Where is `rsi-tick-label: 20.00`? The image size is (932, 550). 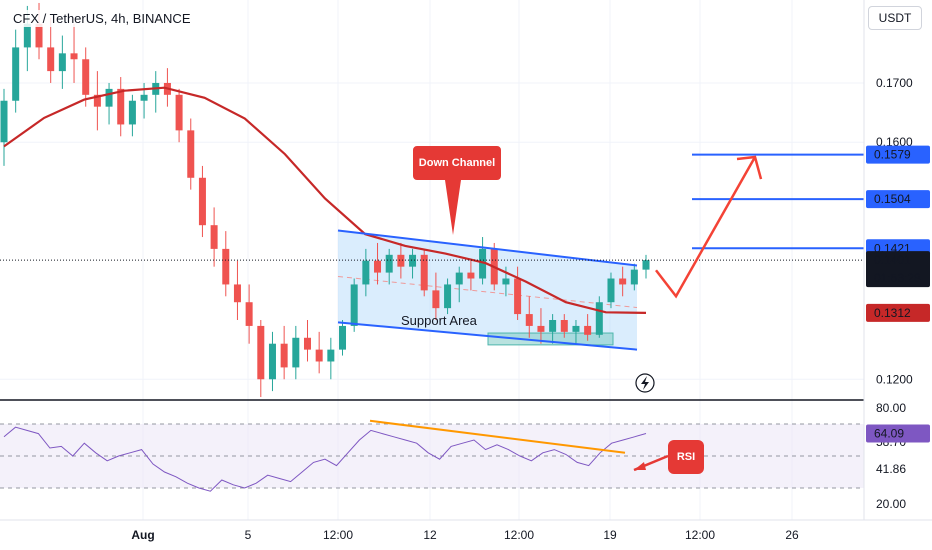
rsi-tick-label: 20.00 is located at coordinates (891, 504).